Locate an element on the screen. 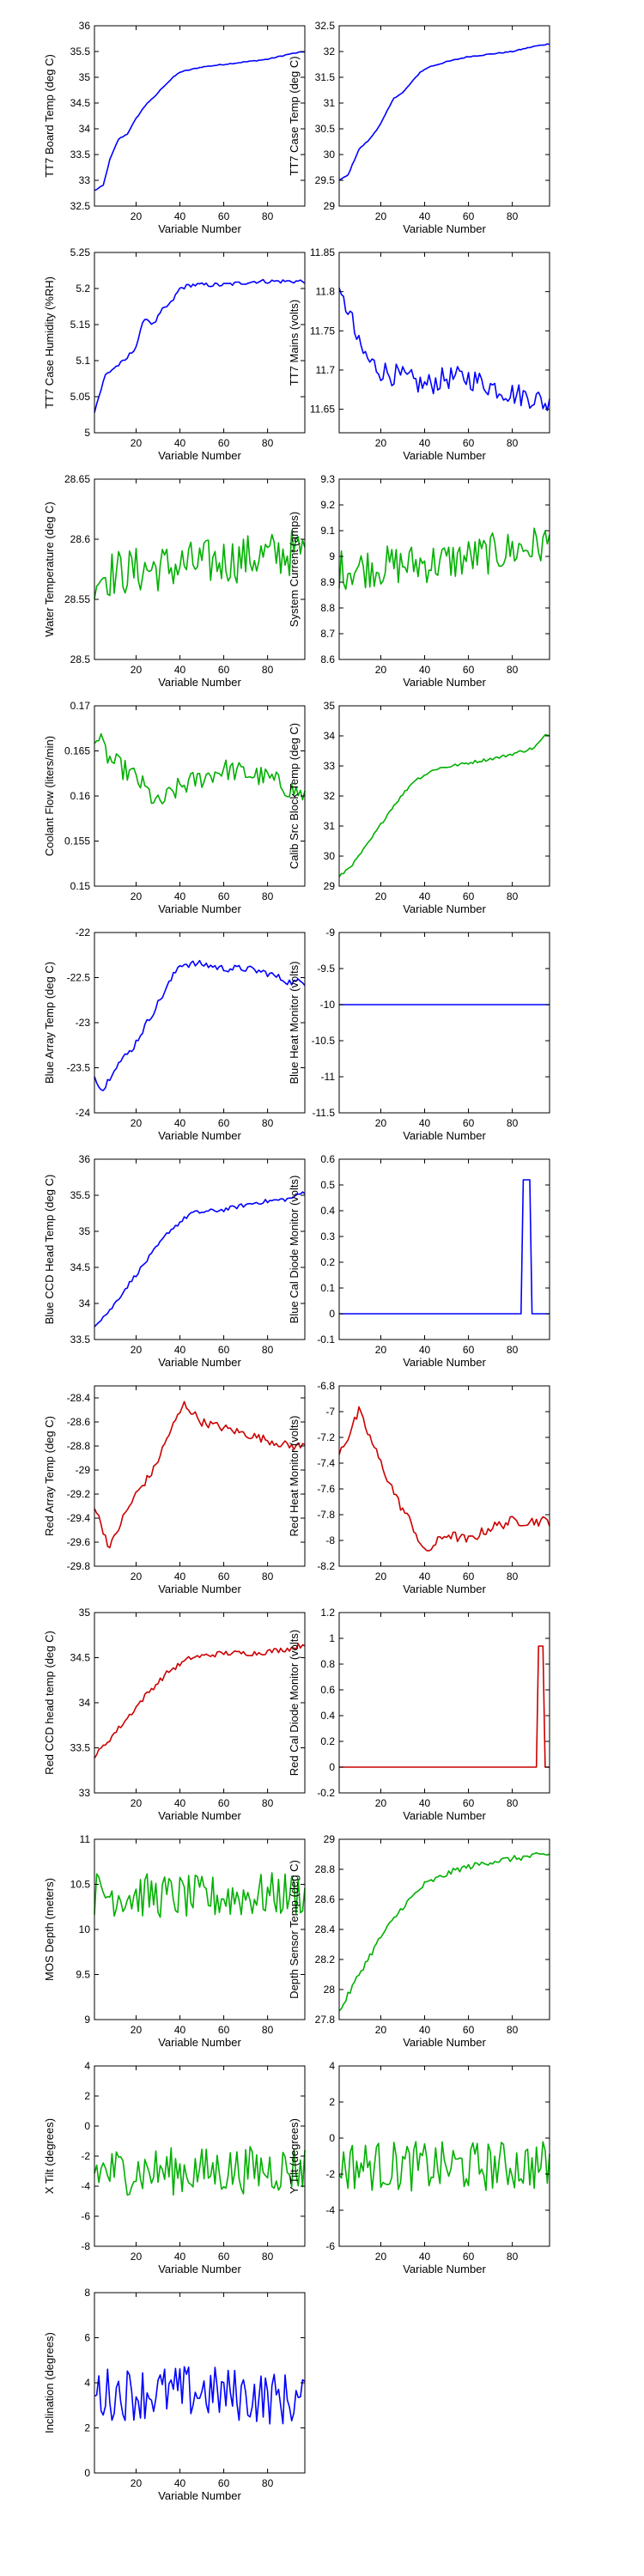 This screenshot has width=644, height=2576. y-axis-label: Blue Heat Monitor (volts) is located at coordinates (294, 1023).